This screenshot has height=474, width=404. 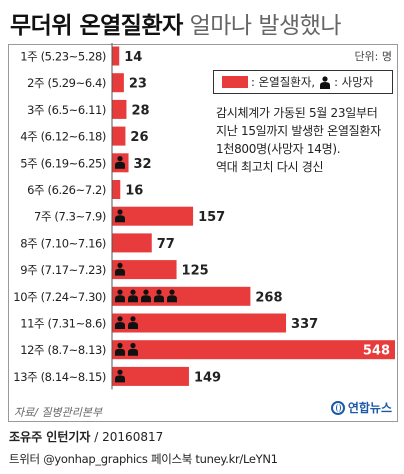 What do you see at coordinates (63, 243) in the screenshot?
I see `category-label: 8주 (7.10~7.16)` at bounding box center [63, 243].